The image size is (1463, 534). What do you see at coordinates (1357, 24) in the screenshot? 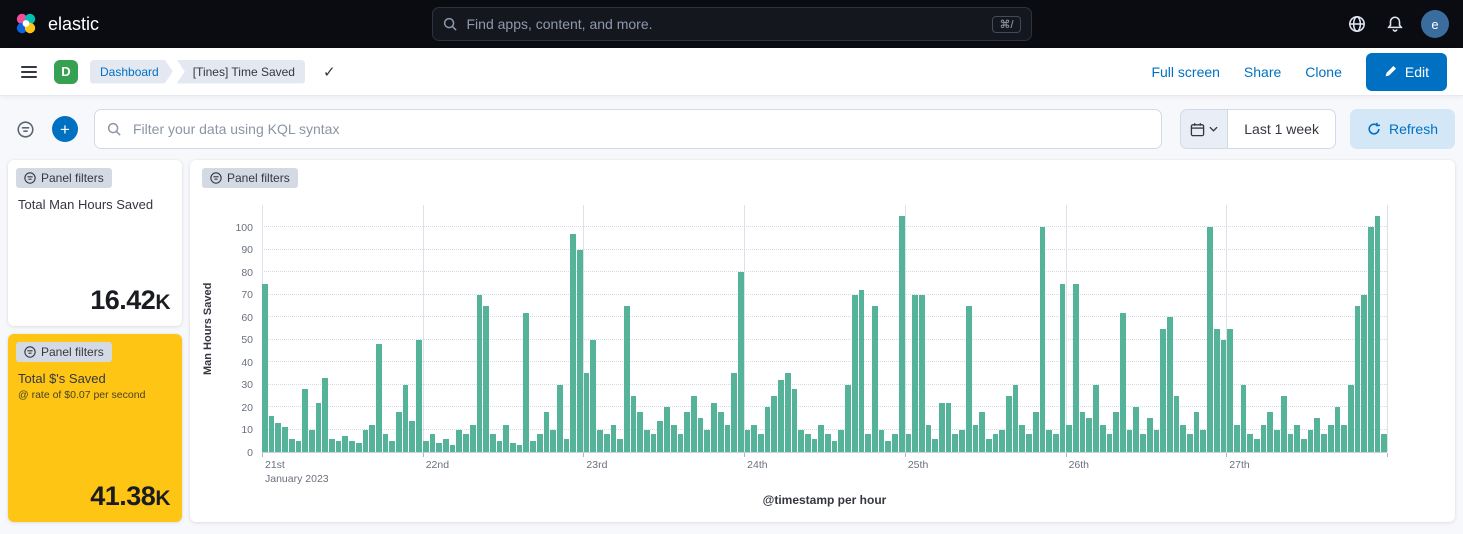
I see `help-button` at bounding box center [1357, 24].